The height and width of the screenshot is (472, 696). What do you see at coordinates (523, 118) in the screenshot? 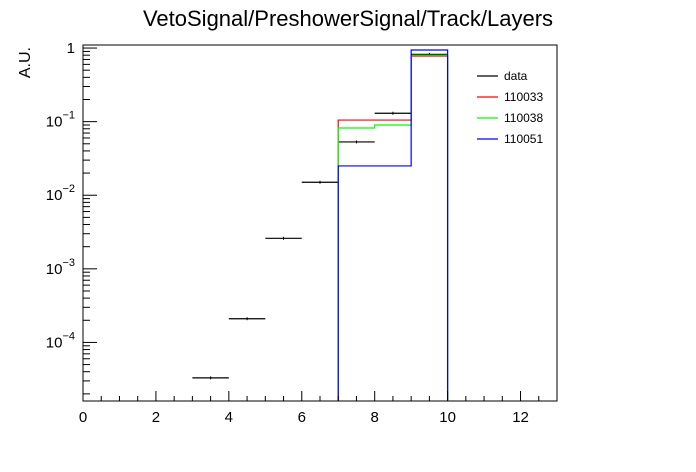
I see `legend-label-110038: 110038` at bounding box center [523, 118].